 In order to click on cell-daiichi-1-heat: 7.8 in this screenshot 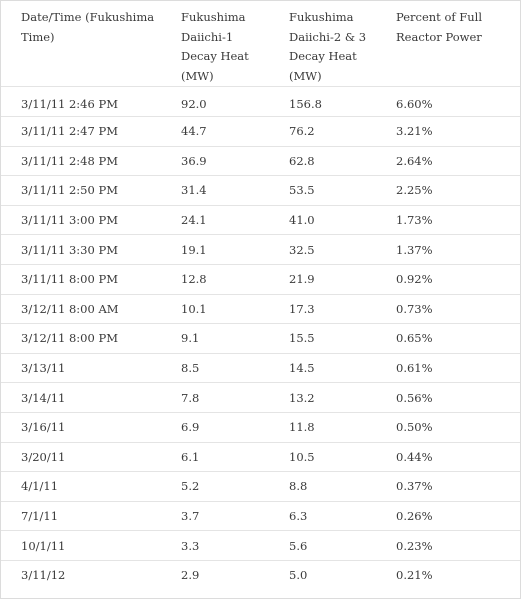, I will do `click(215, 397)`.